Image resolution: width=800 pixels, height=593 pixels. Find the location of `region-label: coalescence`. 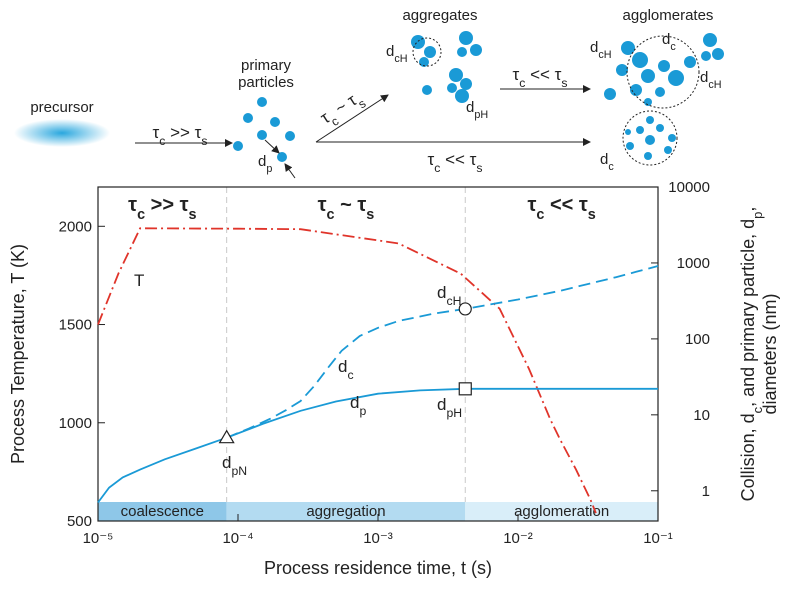

region-label: coalescence is located at coordinates (162, 511).